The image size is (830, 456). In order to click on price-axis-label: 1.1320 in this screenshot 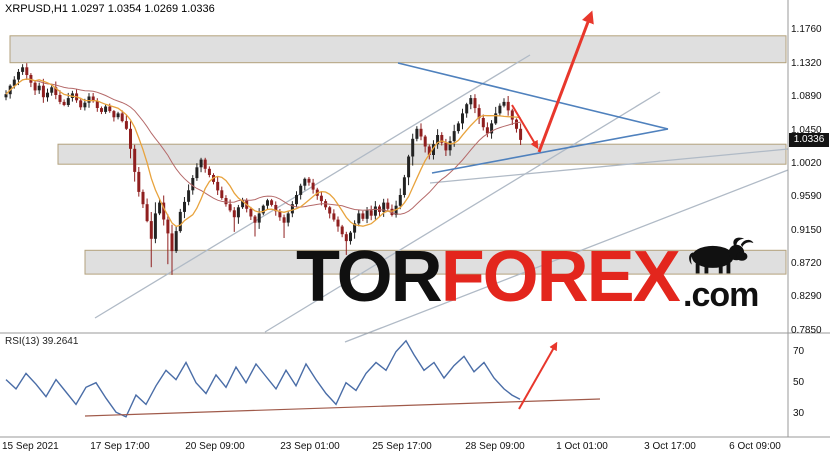, I will do `click(806, 63)`.